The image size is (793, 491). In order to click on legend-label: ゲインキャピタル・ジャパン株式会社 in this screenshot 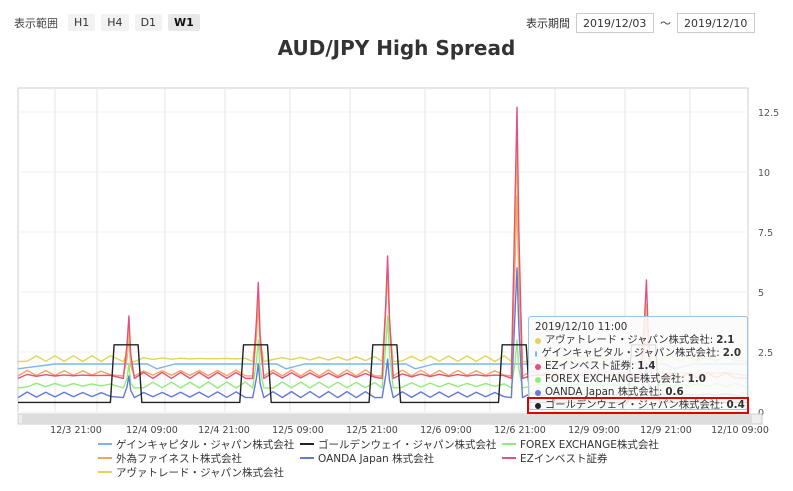, I will do `click(205, 444)`.